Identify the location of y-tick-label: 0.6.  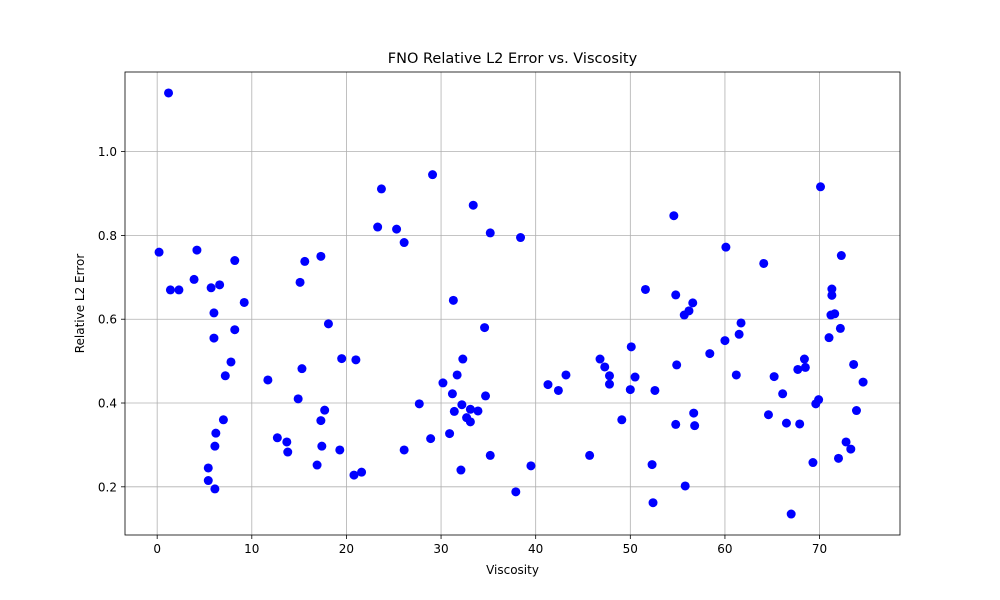
(107, 320).